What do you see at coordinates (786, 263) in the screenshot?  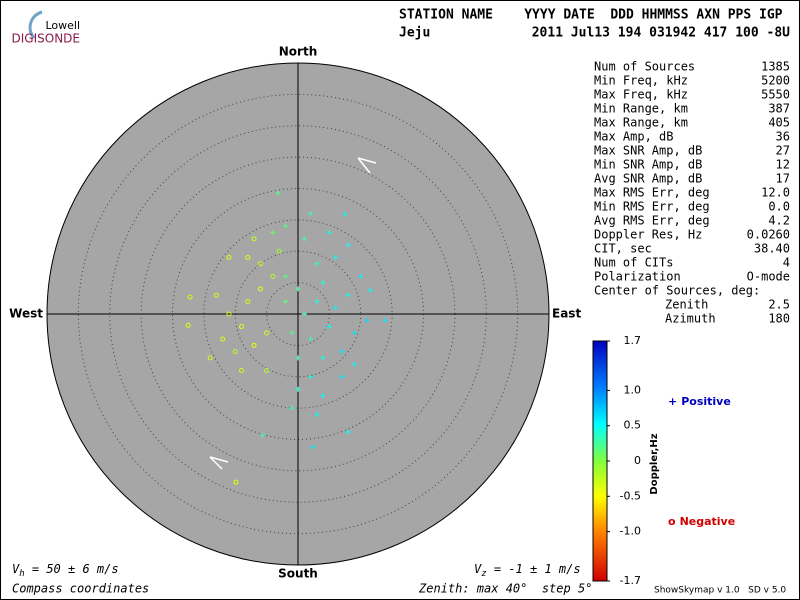 I see `stat-value: 4` at bounding box center [786, 263].